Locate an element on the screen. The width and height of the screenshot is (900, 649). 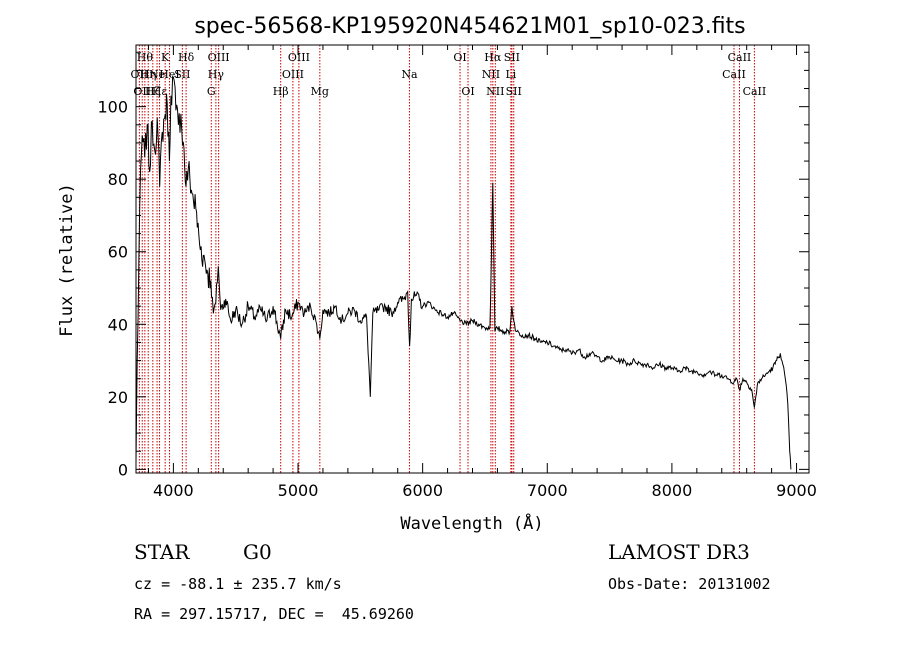
object-subclass: G0 is located at coordinates (257, 552).